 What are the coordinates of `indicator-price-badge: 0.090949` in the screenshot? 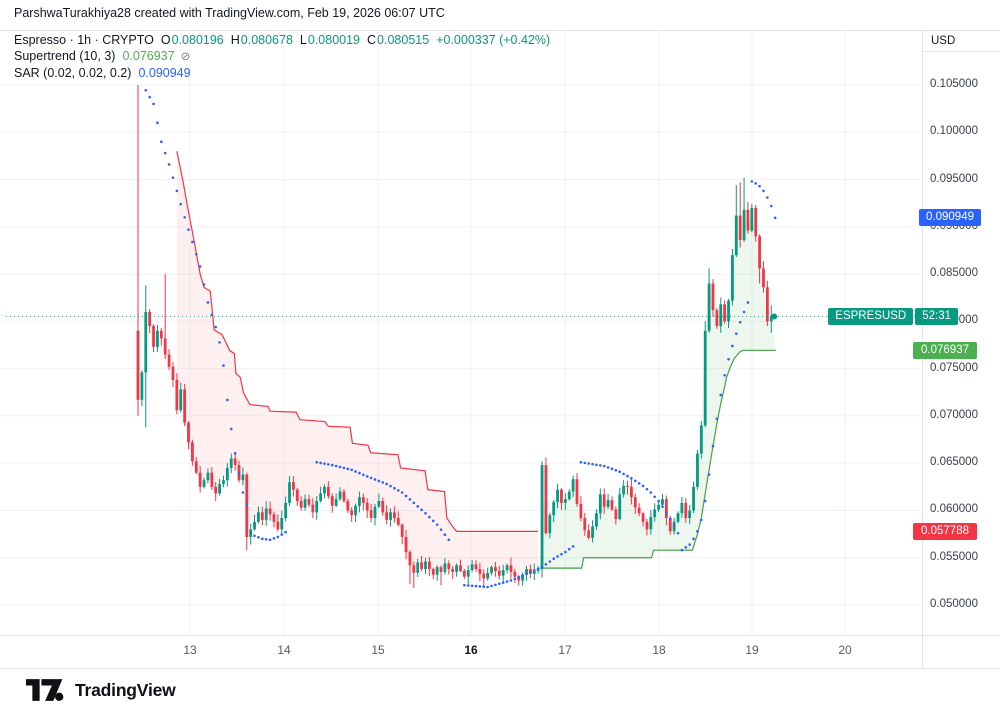 It's located at (950, 218).